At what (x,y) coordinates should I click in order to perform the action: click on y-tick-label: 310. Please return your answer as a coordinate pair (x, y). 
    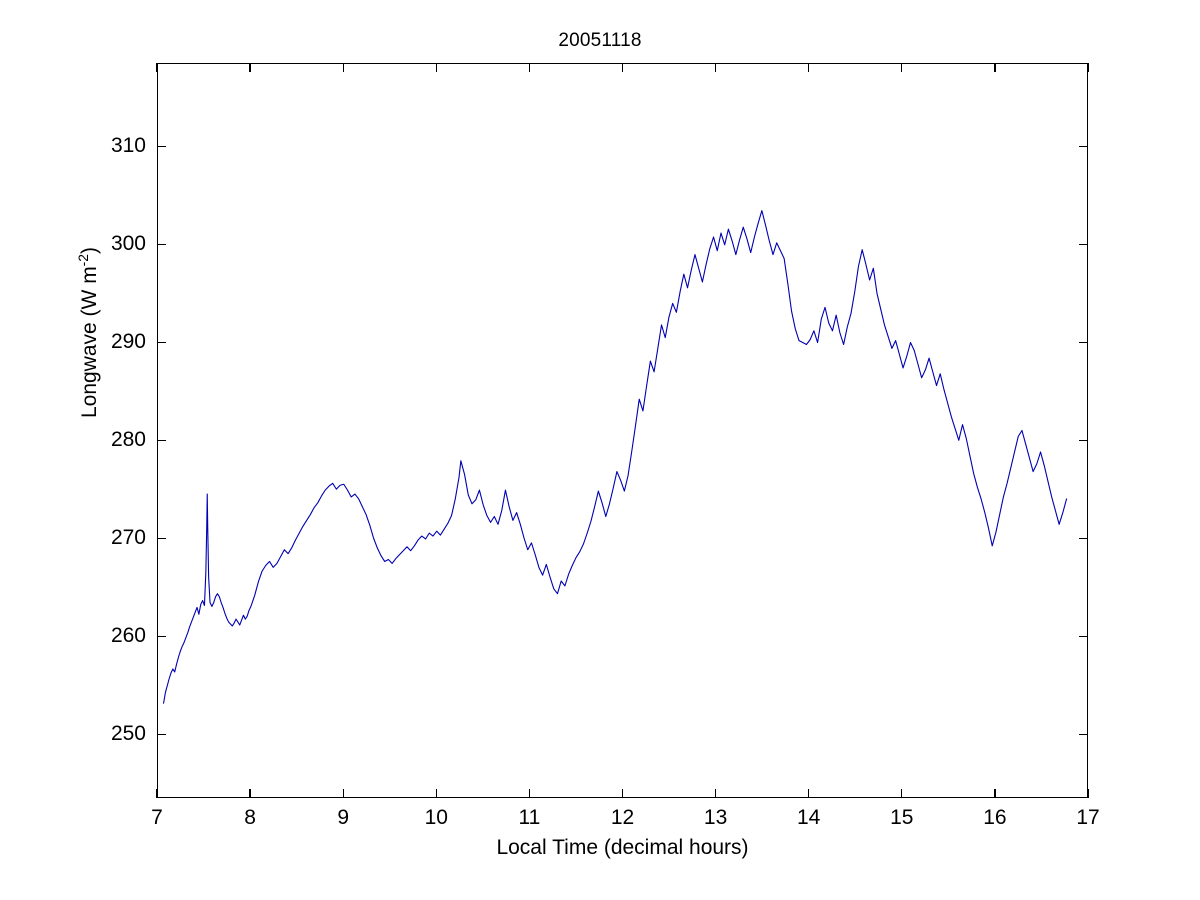
    Looking at the image, I should click on (128, 146).